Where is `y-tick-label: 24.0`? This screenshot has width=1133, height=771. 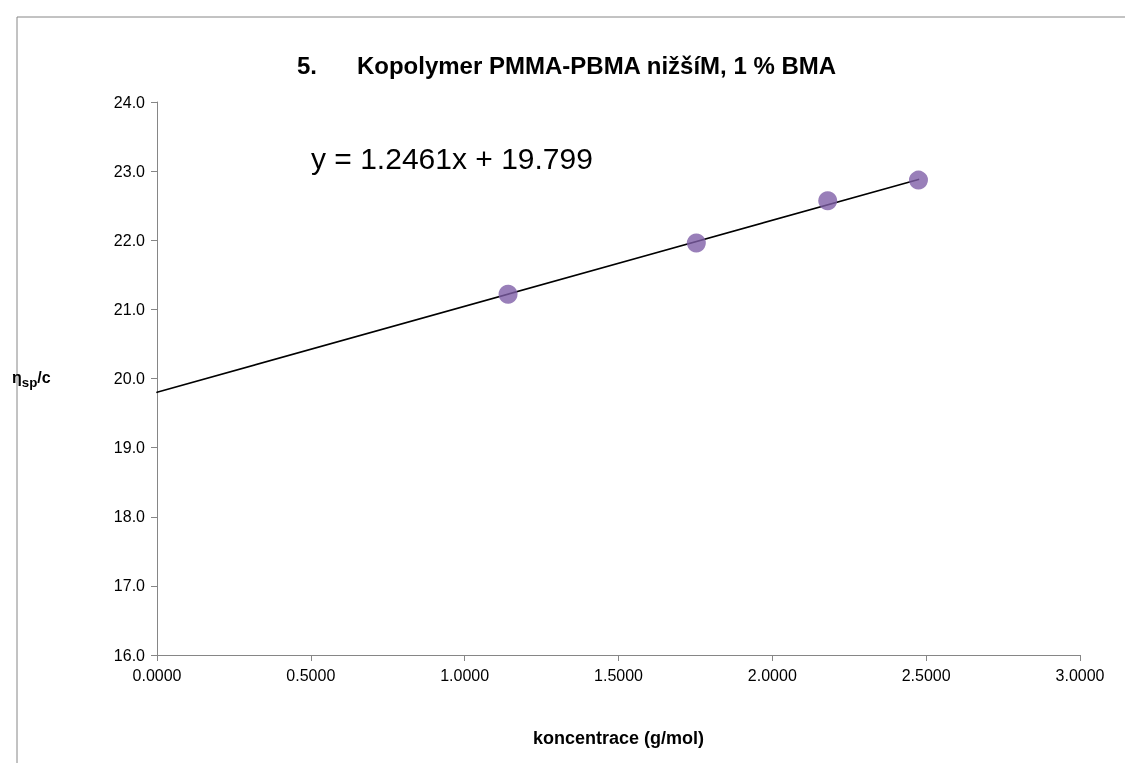
y-tick-label: 24.0 is located at coordinates (129, 102).